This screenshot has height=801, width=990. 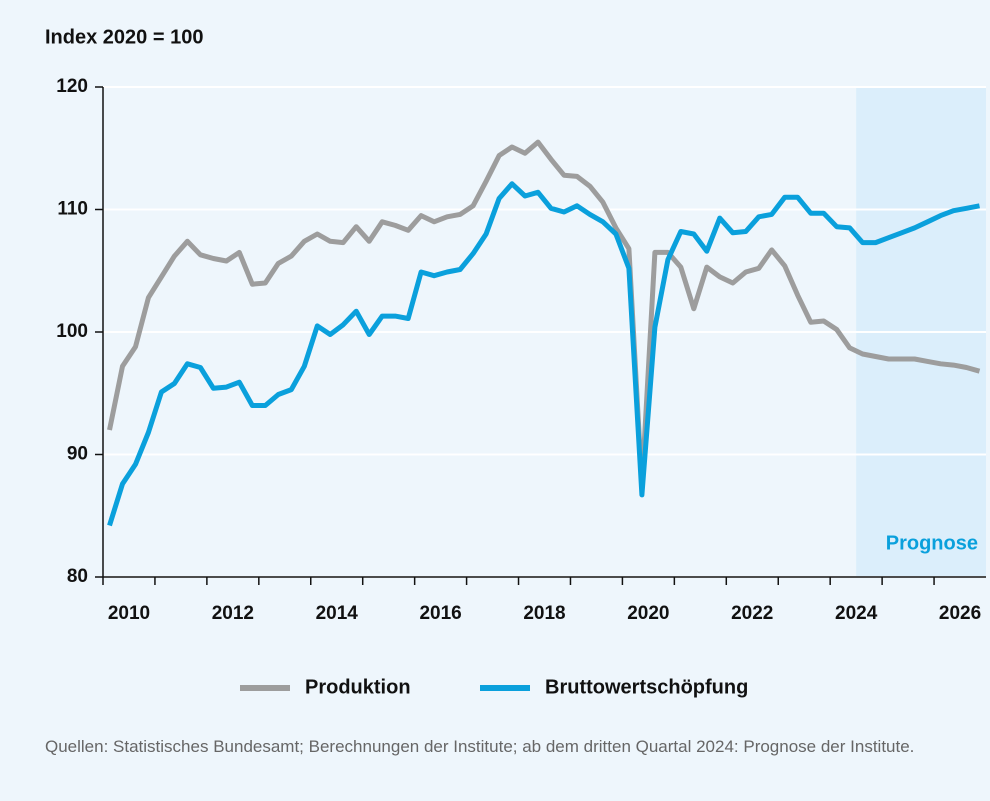 What do you see at coordinates (124, 37) in the screenshot?
I see `y-axis-label: Index 2020 = 100` at bounding box center [124, 37].